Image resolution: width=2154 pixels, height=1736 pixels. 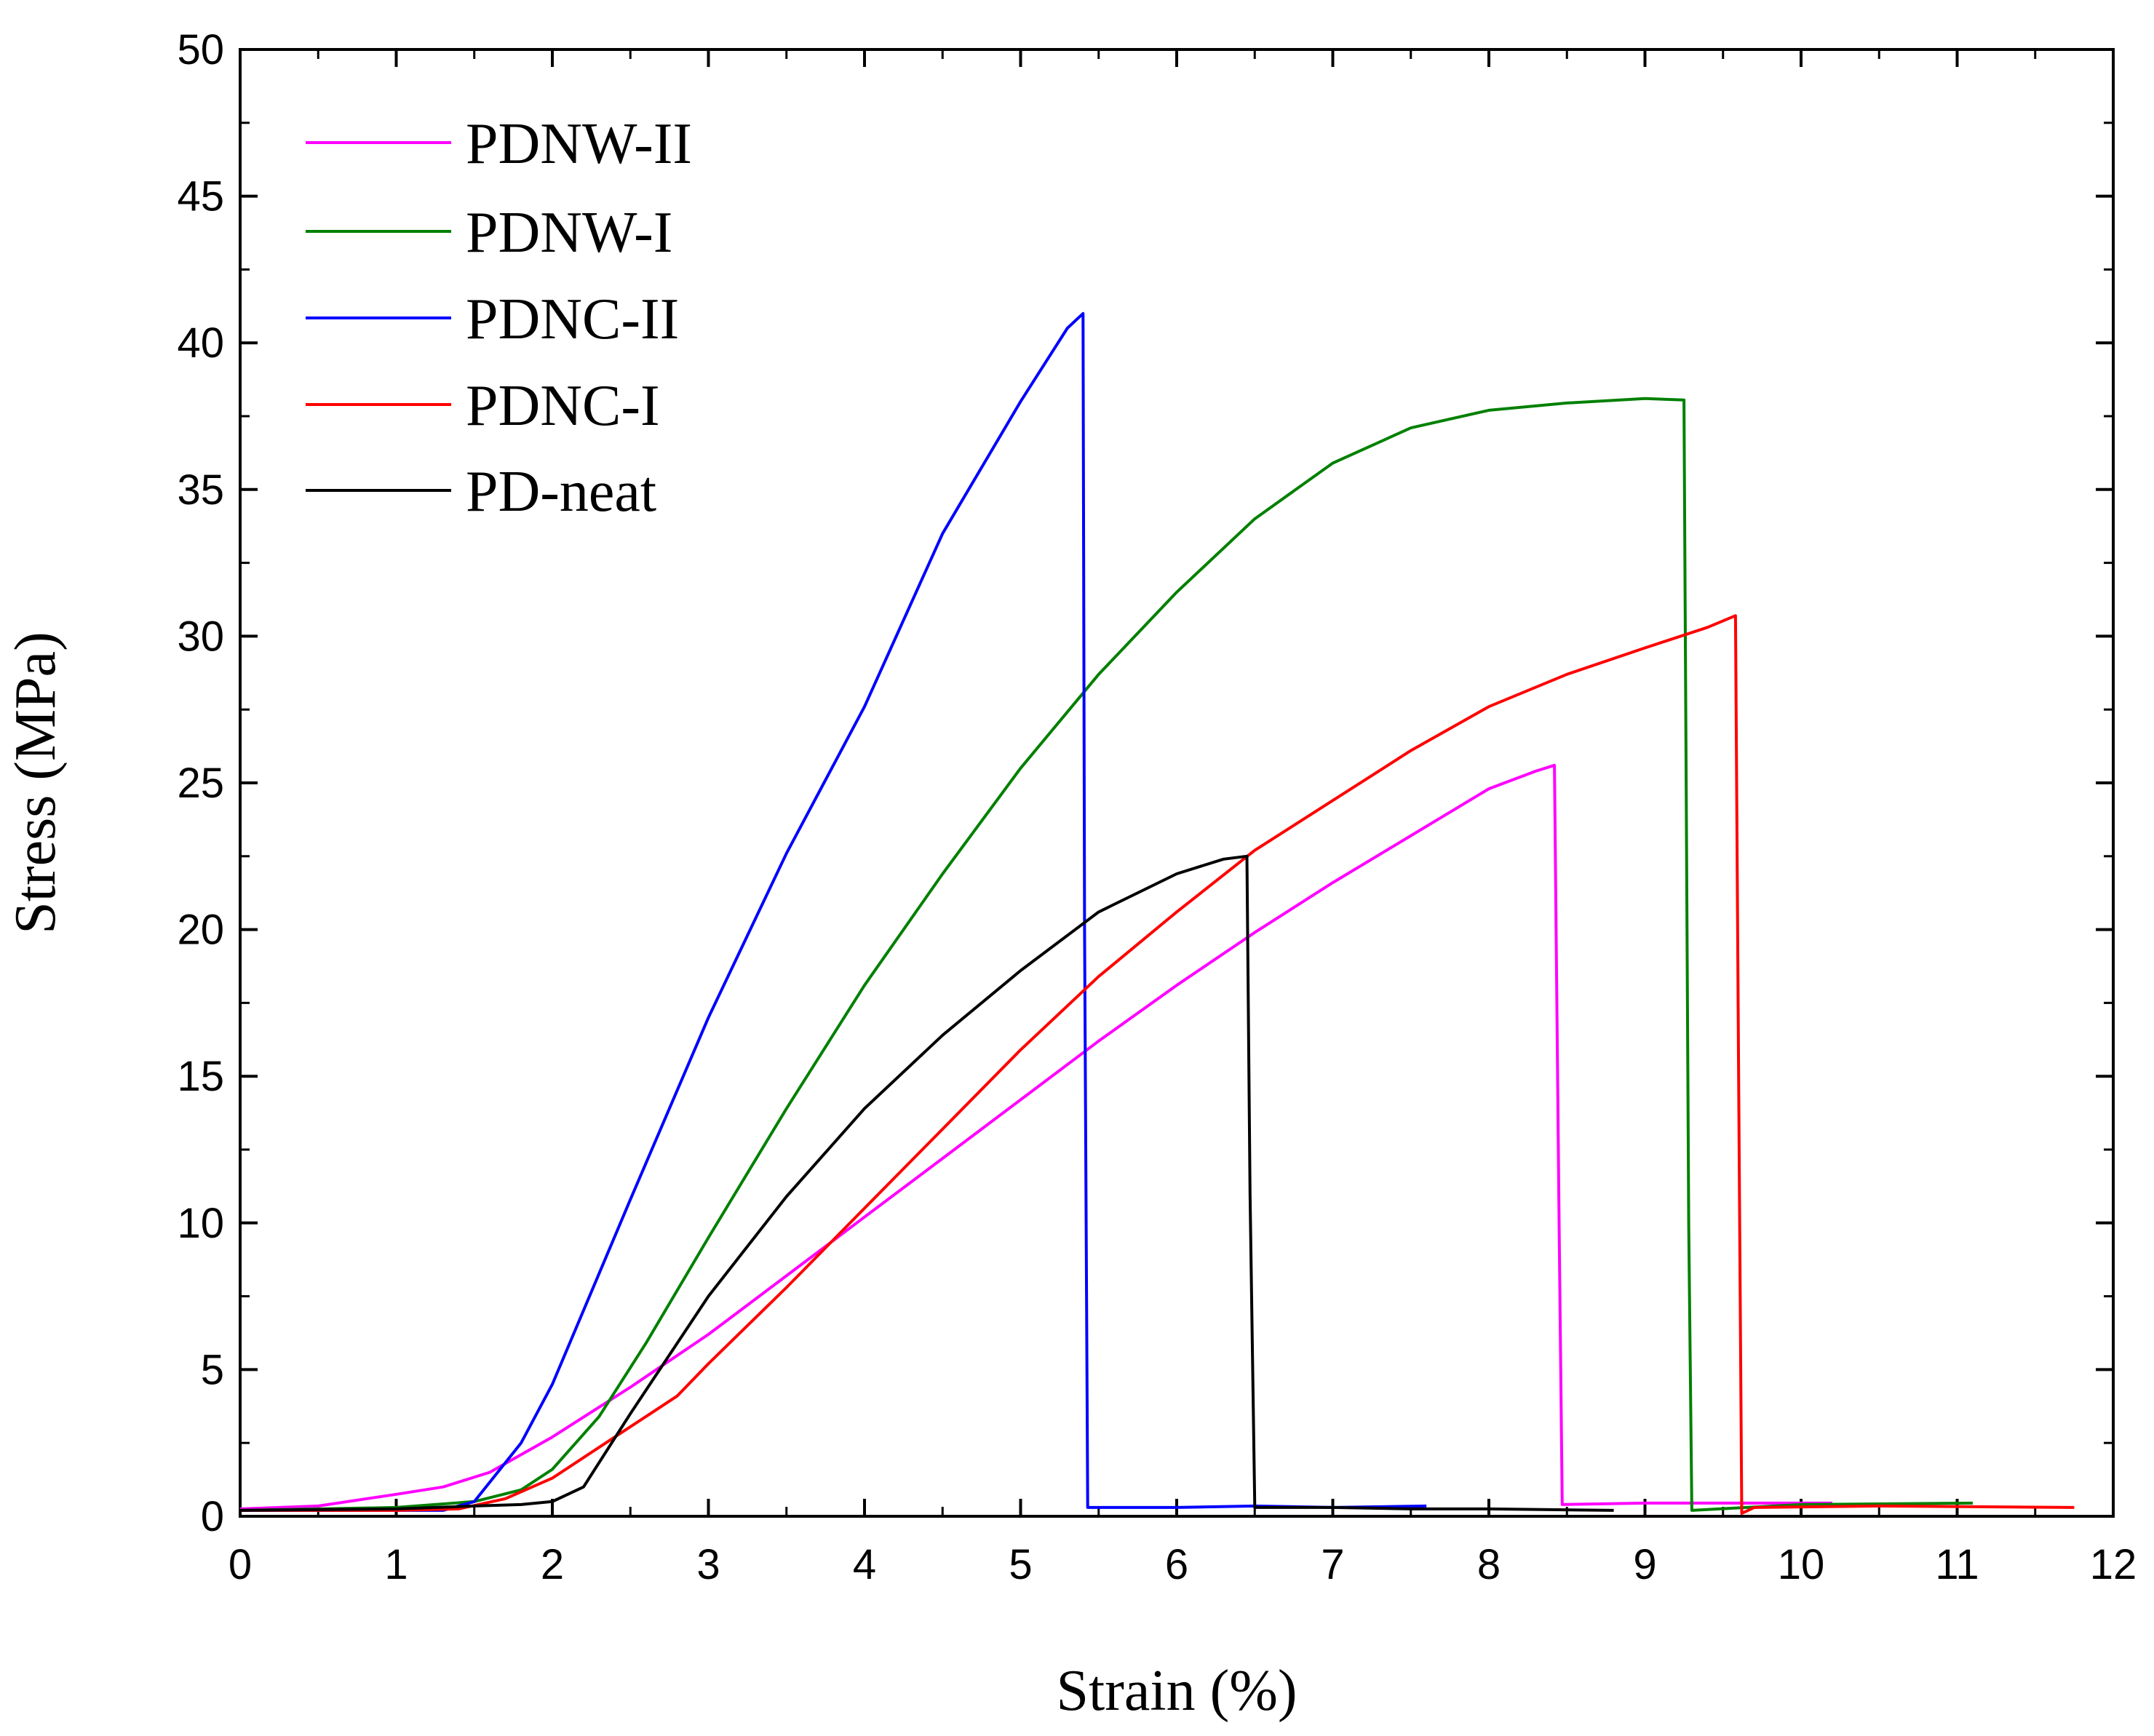 What do you see at coordinates (212, 1516) in the screenshot?
I see `y-tick-label: 0` at bounding box center [212, 1516].